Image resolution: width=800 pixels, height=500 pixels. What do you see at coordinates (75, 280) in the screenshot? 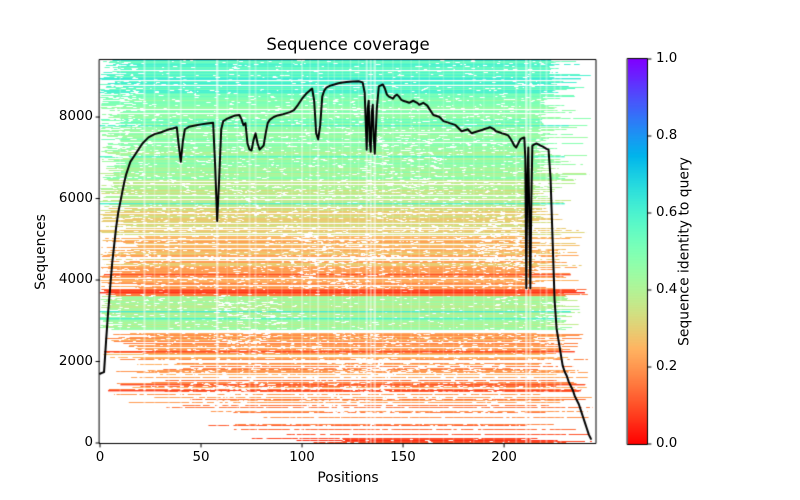
I see `y-tick-label: 4000` at bounding box center [75, 280].